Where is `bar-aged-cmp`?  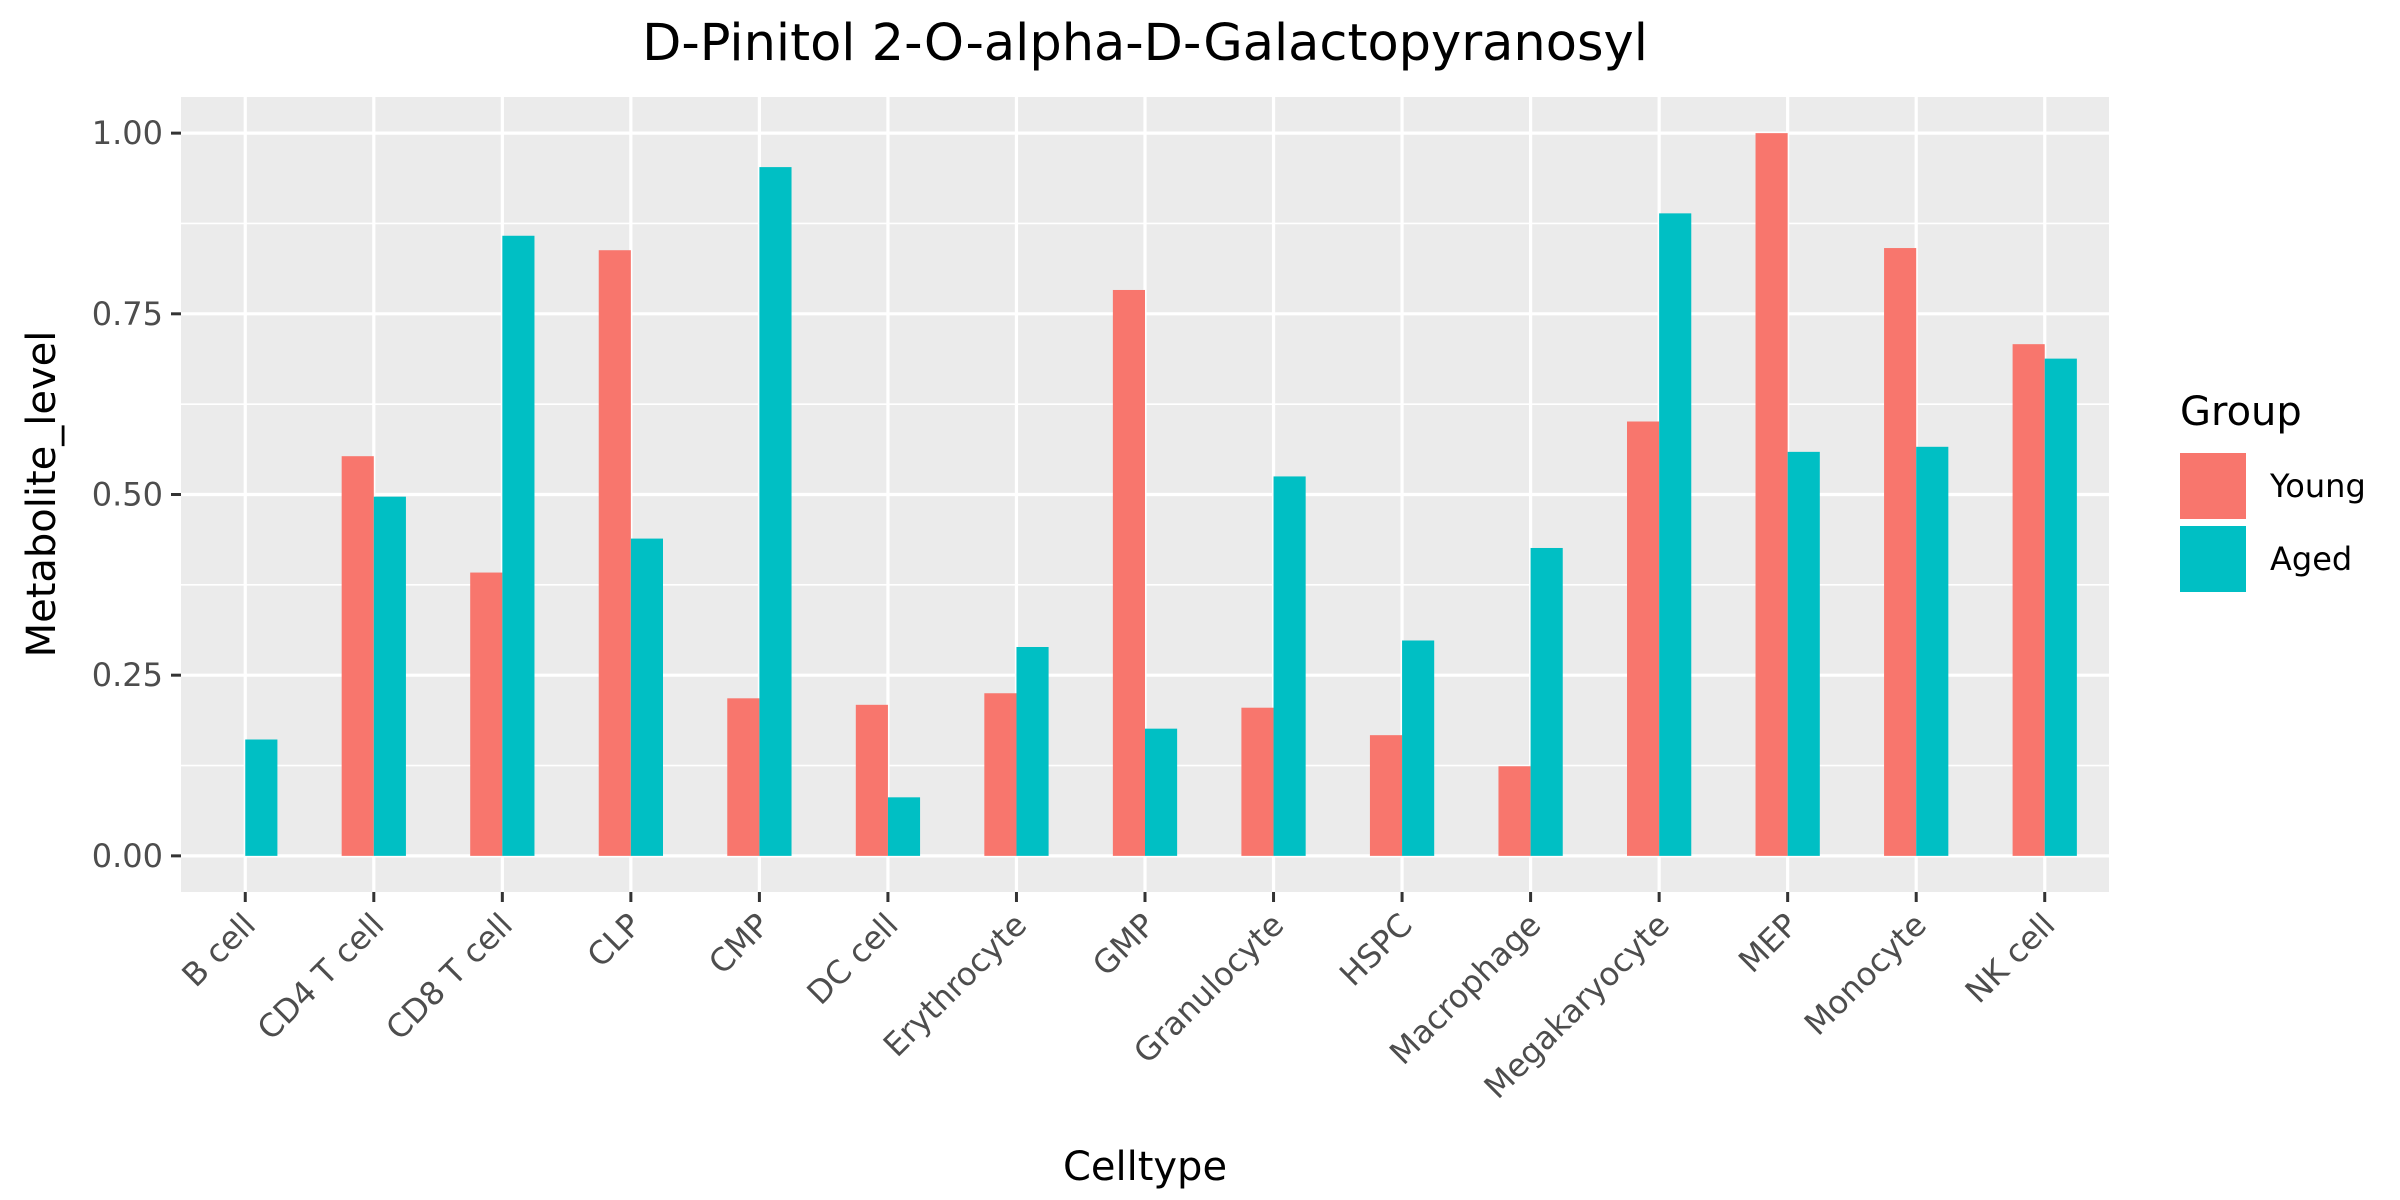
bar-aged-cmp is located at coordinates (775, 511).